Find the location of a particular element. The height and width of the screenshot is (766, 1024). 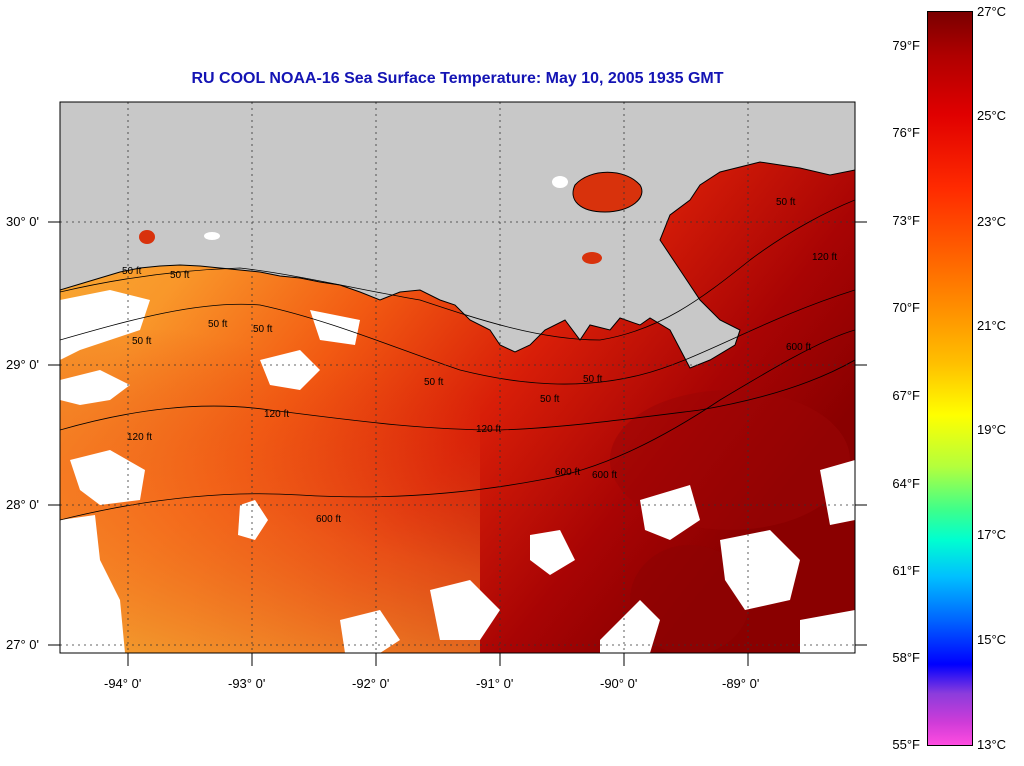

colorbar-fahrenheit-label: 70°F is located at coordinates (906, 307).